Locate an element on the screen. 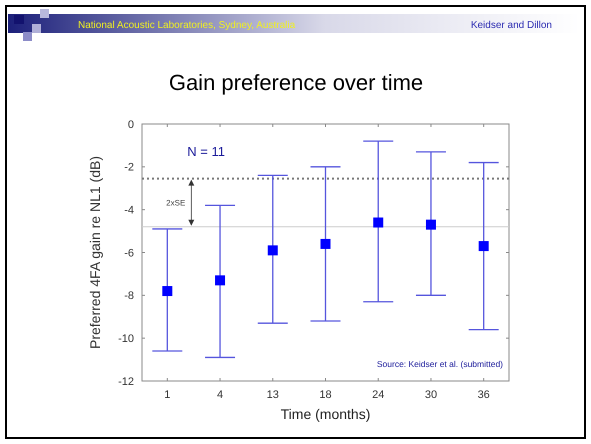 This screenshot has width=591, height=444. annotation: N = 11 is located at coordinates (206, 151).